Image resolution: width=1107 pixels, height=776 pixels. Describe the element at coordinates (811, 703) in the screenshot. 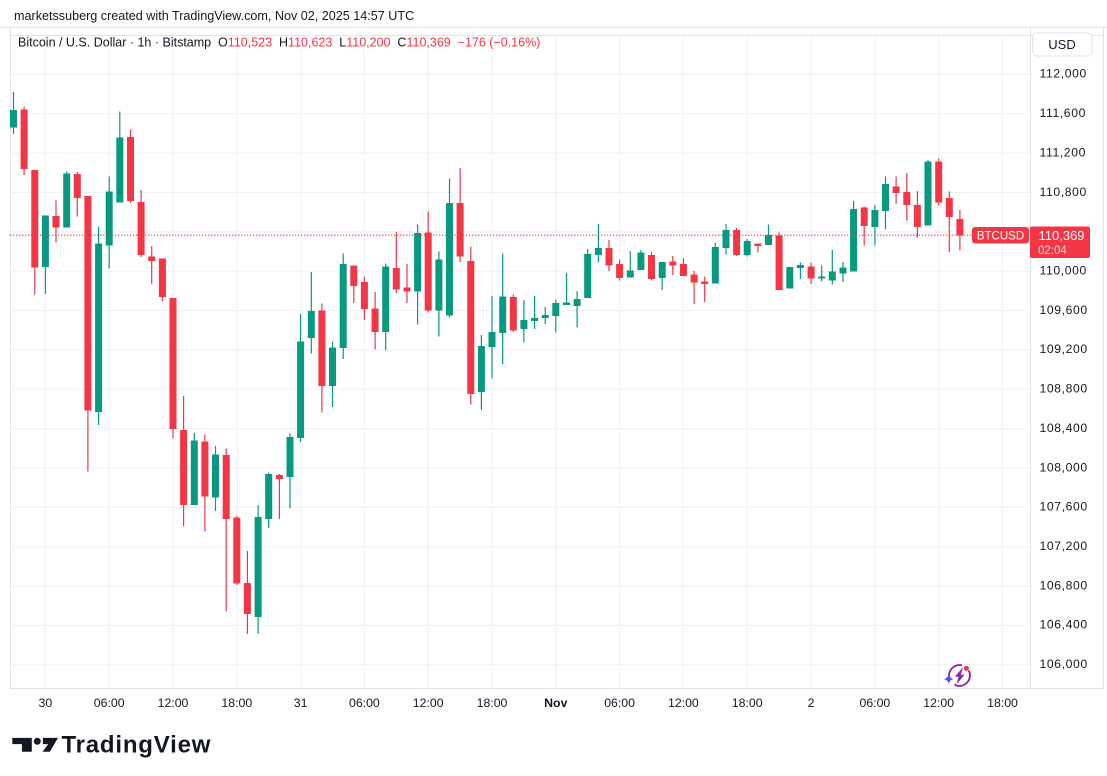

I see `svg-text: 2` at that location.